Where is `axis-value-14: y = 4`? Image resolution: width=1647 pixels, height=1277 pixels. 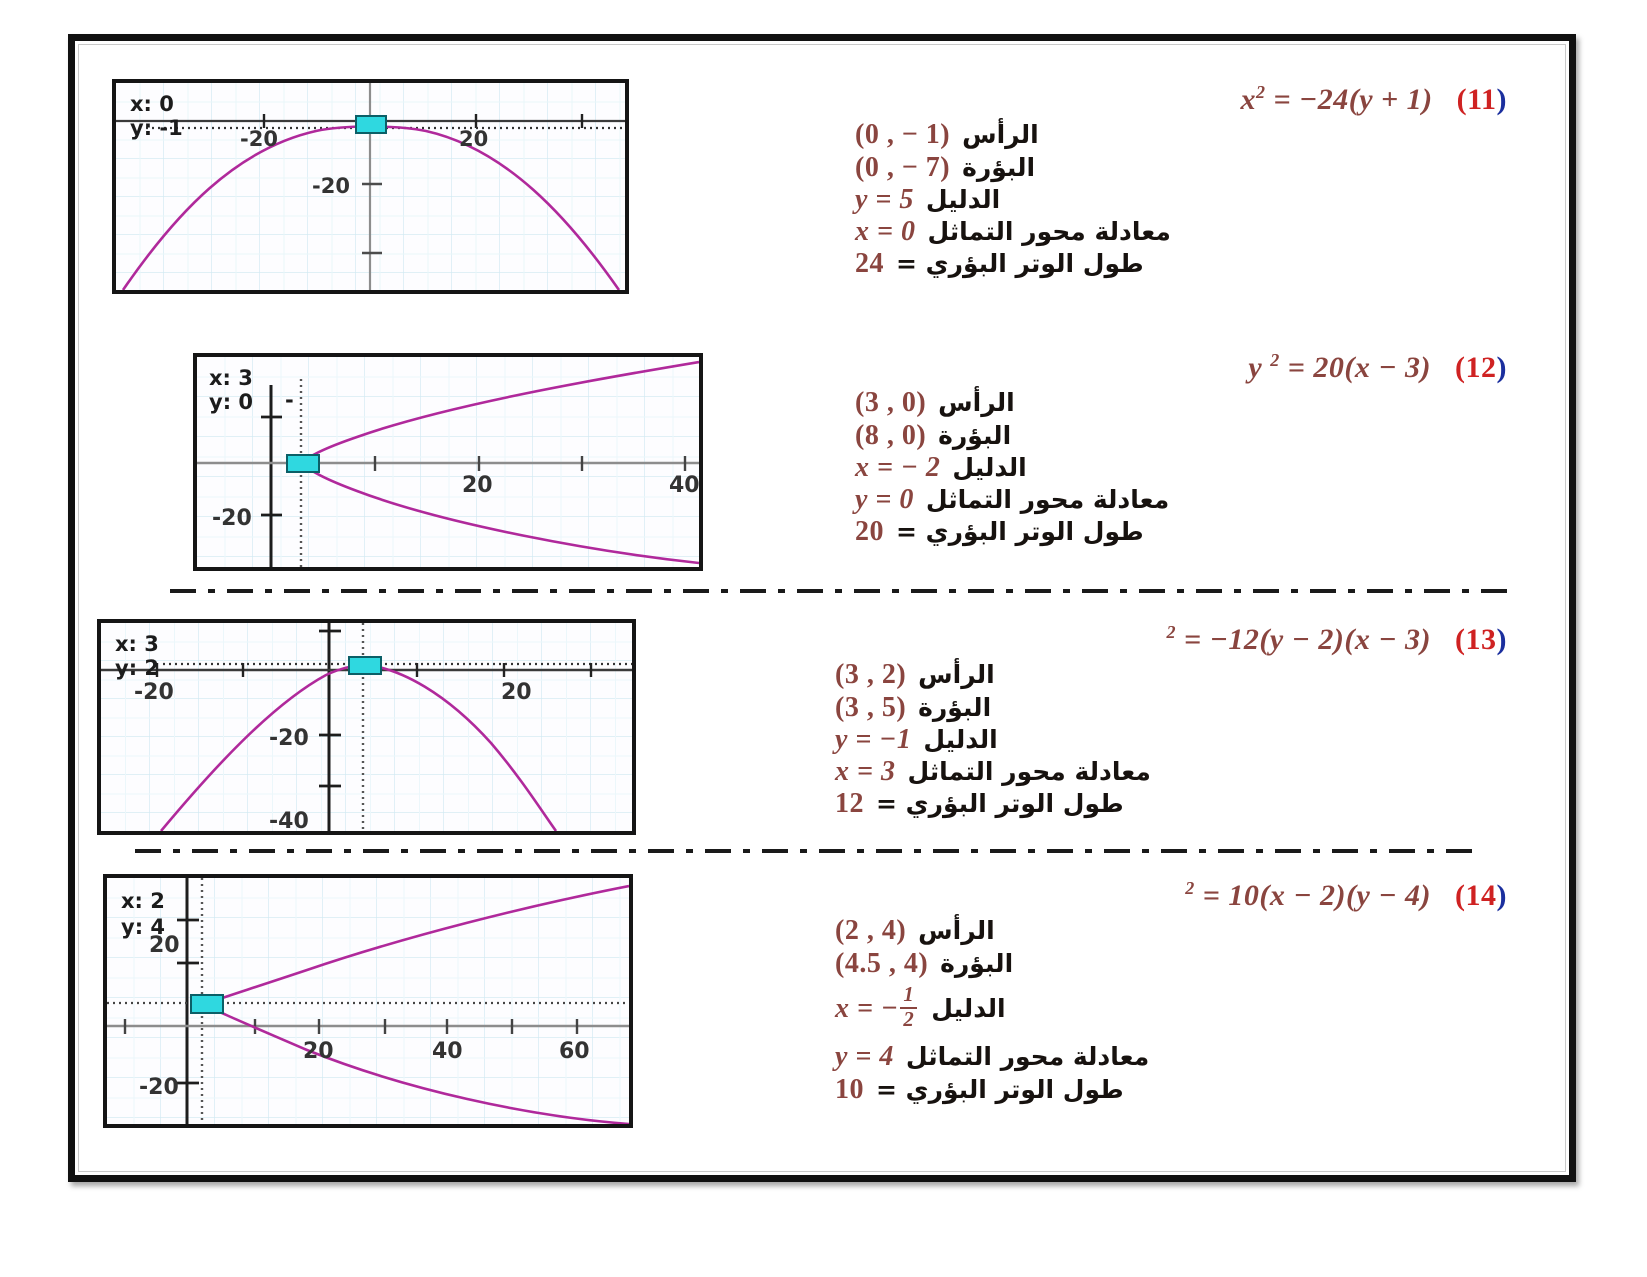
axis-value-14: y = 4 is located at coordinates (864, 1057).